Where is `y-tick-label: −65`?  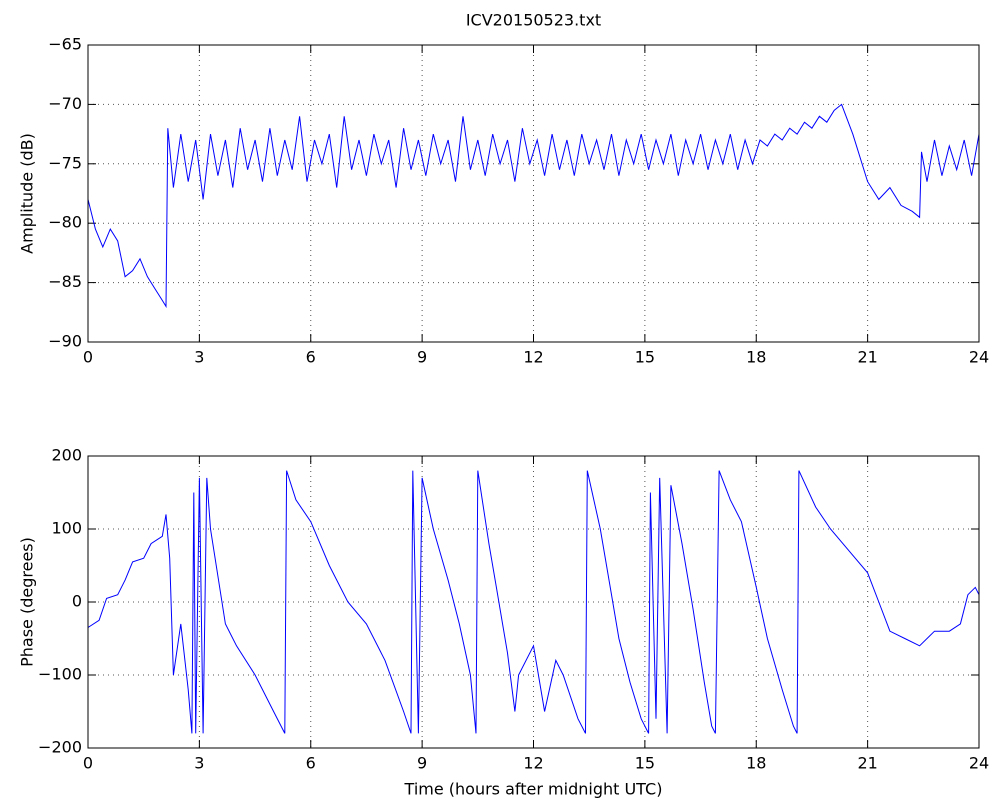
y-tick-label: −65 is located at coordinates (65, 44).